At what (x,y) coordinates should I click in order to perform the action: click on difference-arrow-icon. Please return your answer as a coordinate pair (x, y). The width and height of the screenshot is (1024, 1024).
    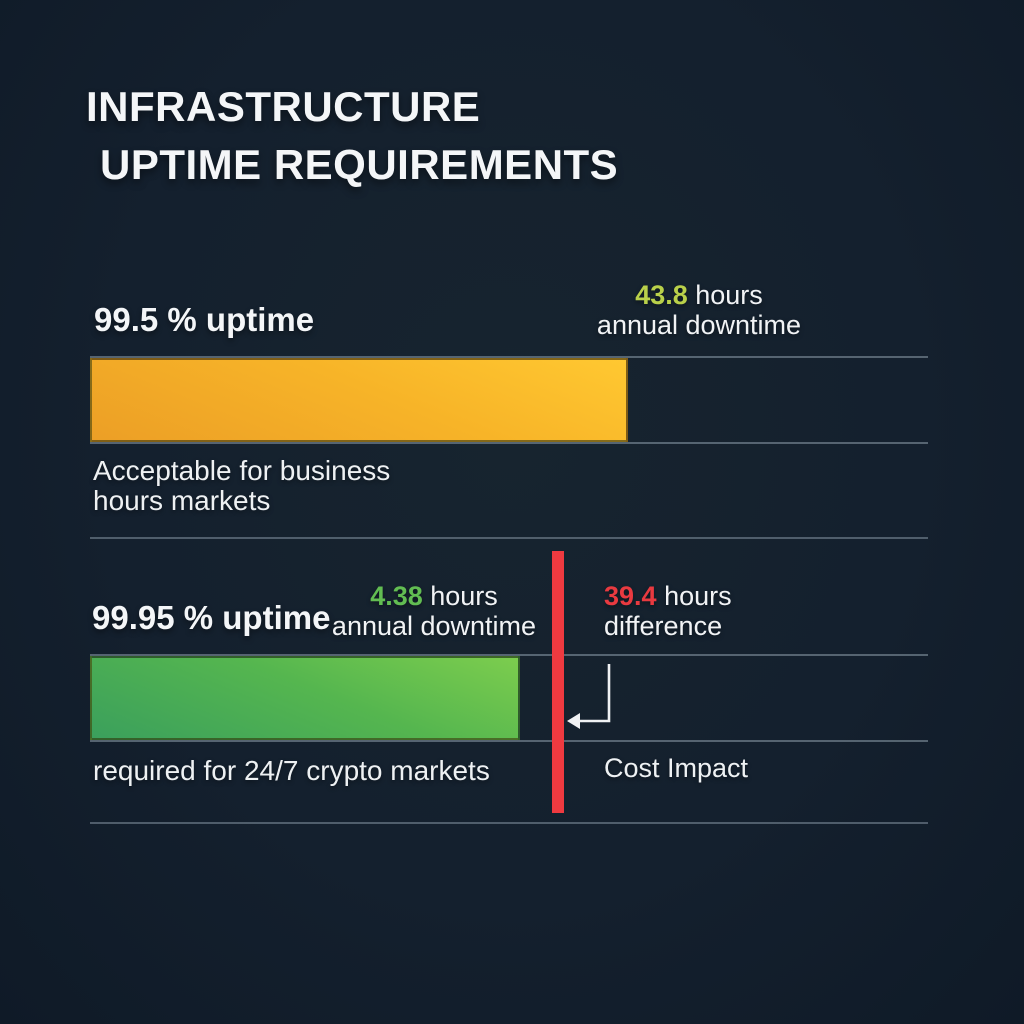
    Looking at the image, I should click on (589, 696).